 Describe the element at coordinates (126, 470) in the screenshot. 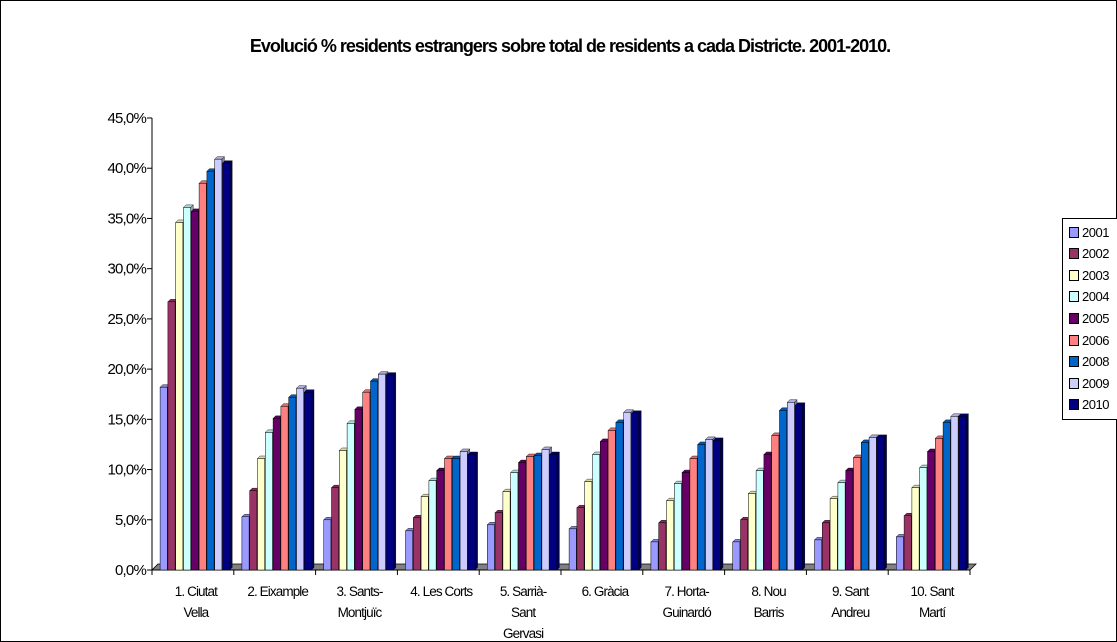

I see `y-tick-label: 10,0%` at that location.